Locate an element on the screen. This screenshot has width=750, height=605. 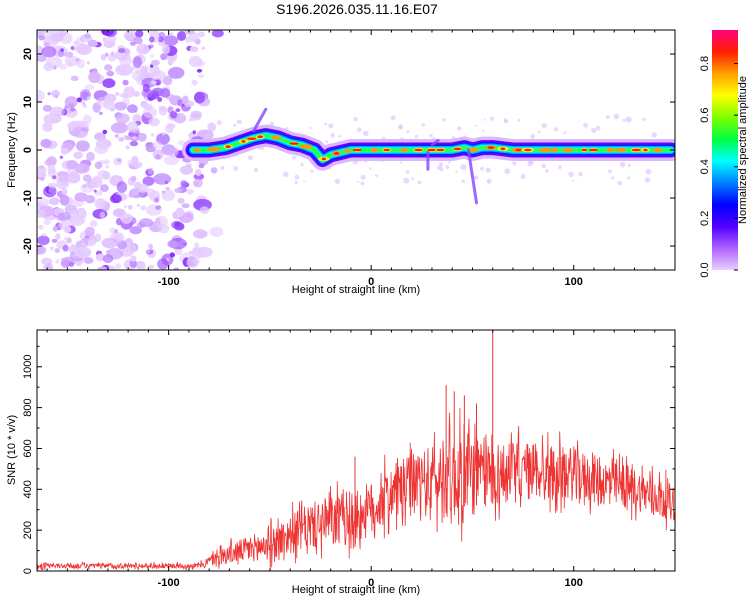
y-tick-label: 600 is located at coordinates (28, 448).